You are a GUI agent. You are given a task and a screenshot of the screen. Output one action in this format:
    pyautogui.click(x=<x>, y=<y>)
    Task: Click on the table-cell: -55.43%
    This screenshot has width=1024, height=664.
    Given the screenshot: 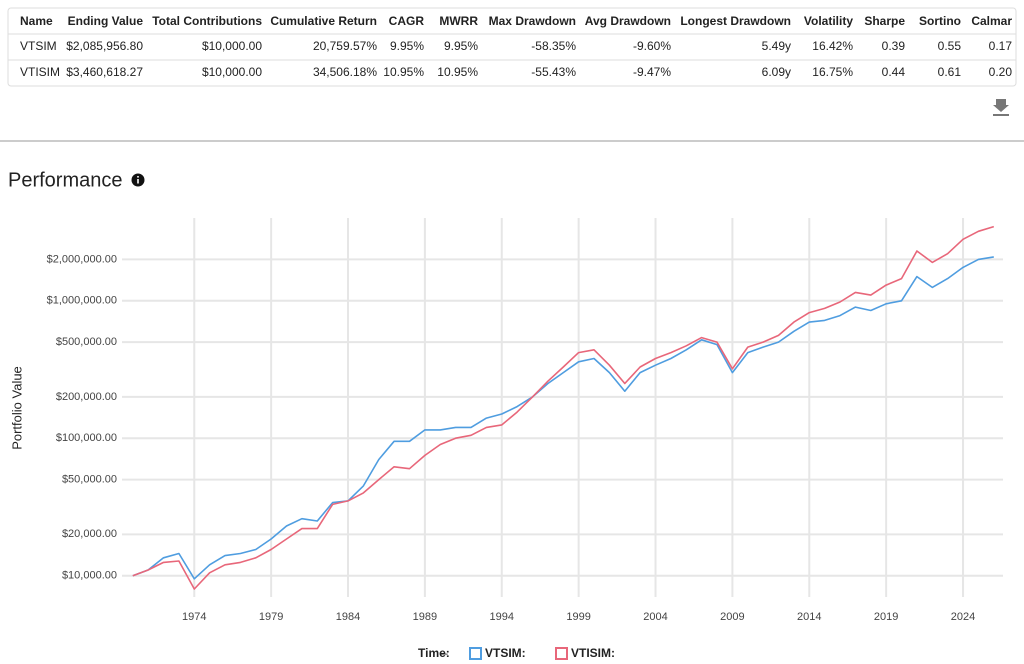 What is the action you would take?
    pyautogui.click(x=553, y=72)
    